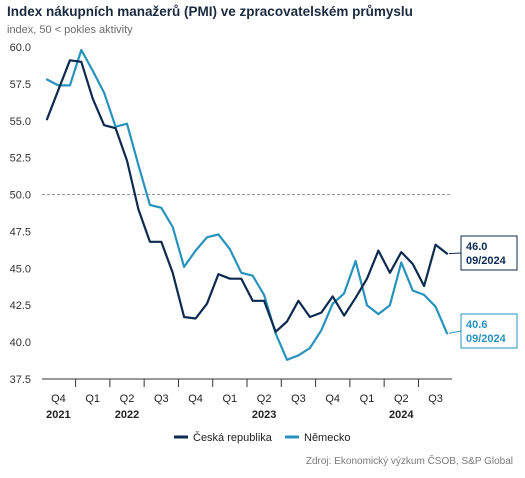 Image resolution: width=525 pixels, height=478 pixels. What do you see at coordinates (20, 269) in the screenshot?
I see `y-tick-label: 45.0` at bounding box center [20, 269].